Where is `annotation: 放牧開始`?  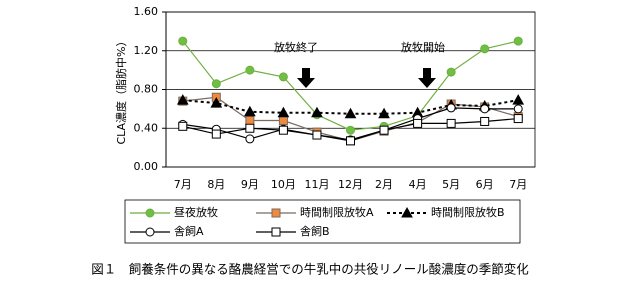 annotation: 放牧開始 is located at coordinates (423, 47).